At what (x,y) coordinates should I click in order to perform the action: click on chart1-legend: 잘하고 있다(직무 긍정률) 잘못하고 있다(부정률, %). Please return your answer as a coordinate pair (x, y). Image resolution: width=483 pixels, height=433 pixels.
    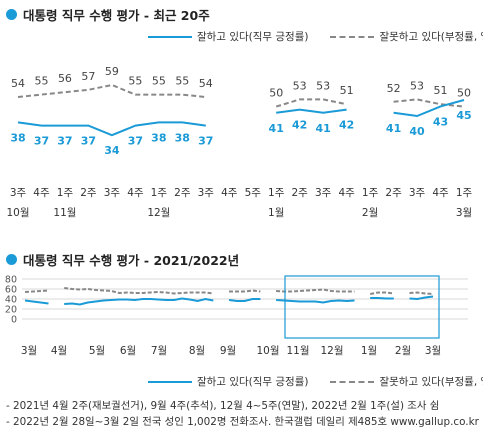
    Looking at the image, I should click on (315, 36).